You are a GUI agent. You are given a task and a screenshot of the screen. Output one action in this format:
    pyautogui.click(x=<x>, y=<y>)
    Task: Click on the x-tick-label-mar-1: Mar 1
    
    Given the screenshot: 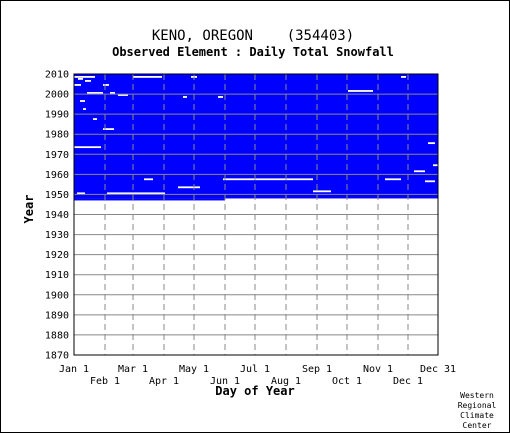 What is the action you would take?
    pyautogui.click(x=133, y=369)
    